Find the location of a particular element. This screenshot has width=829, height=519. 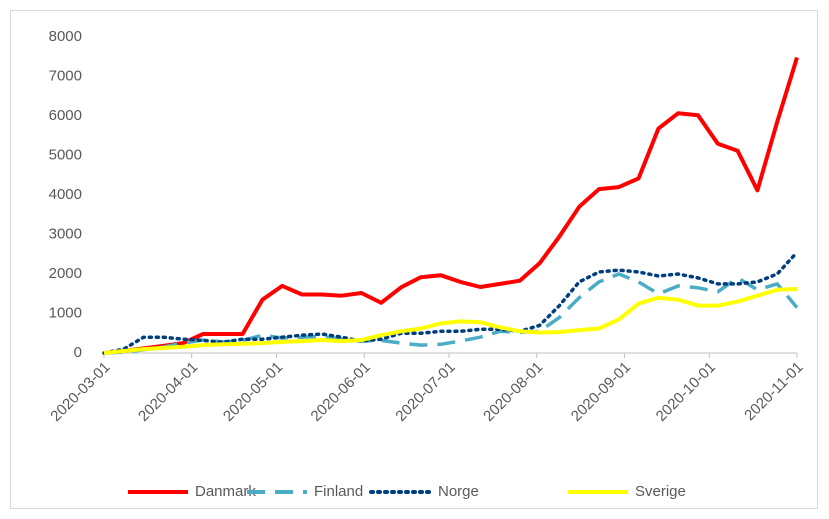

series-line is located at coordinates (450, 321).